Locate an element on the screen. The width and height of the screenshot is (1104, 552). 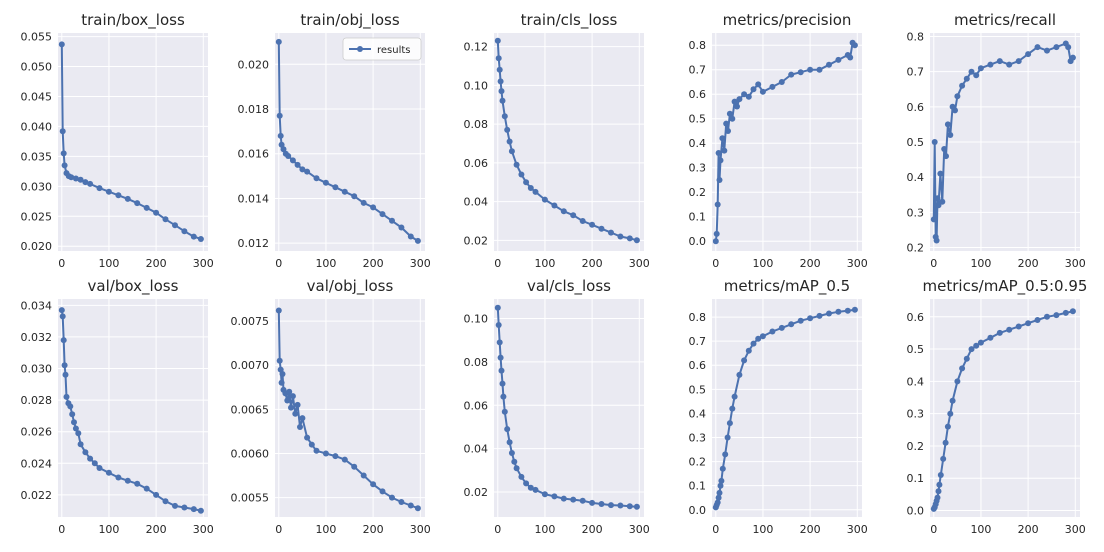
y-tick-label: 0.0060 is located at coordinates (250, 453).